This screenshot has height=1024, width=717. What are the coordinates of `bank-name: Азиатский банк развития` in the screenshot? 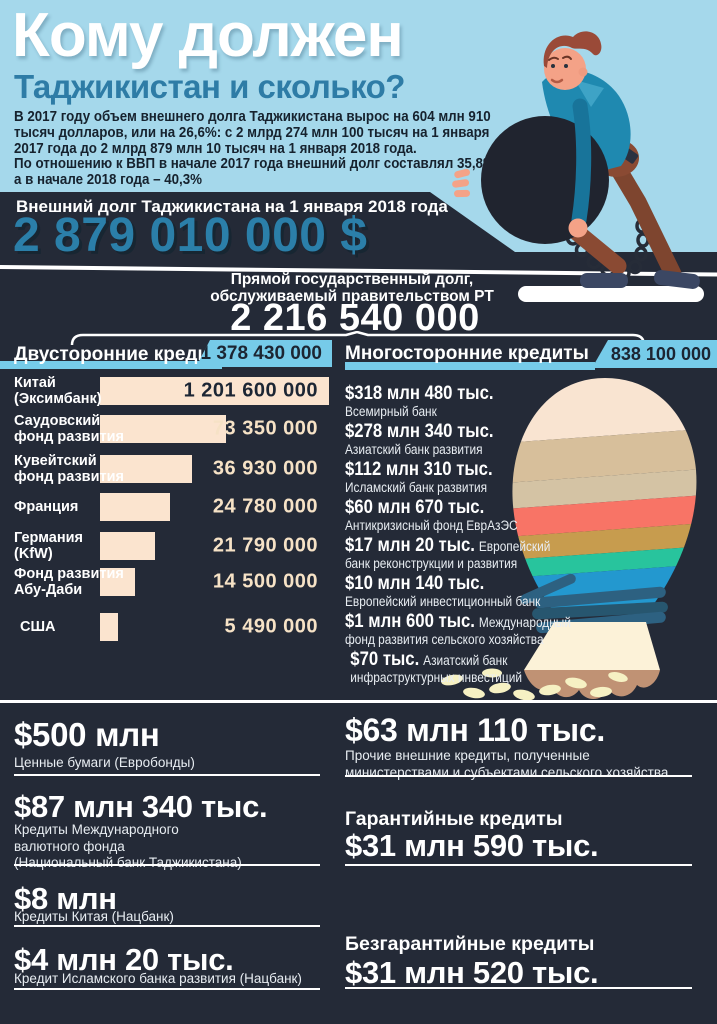 It's located at (414, 449).